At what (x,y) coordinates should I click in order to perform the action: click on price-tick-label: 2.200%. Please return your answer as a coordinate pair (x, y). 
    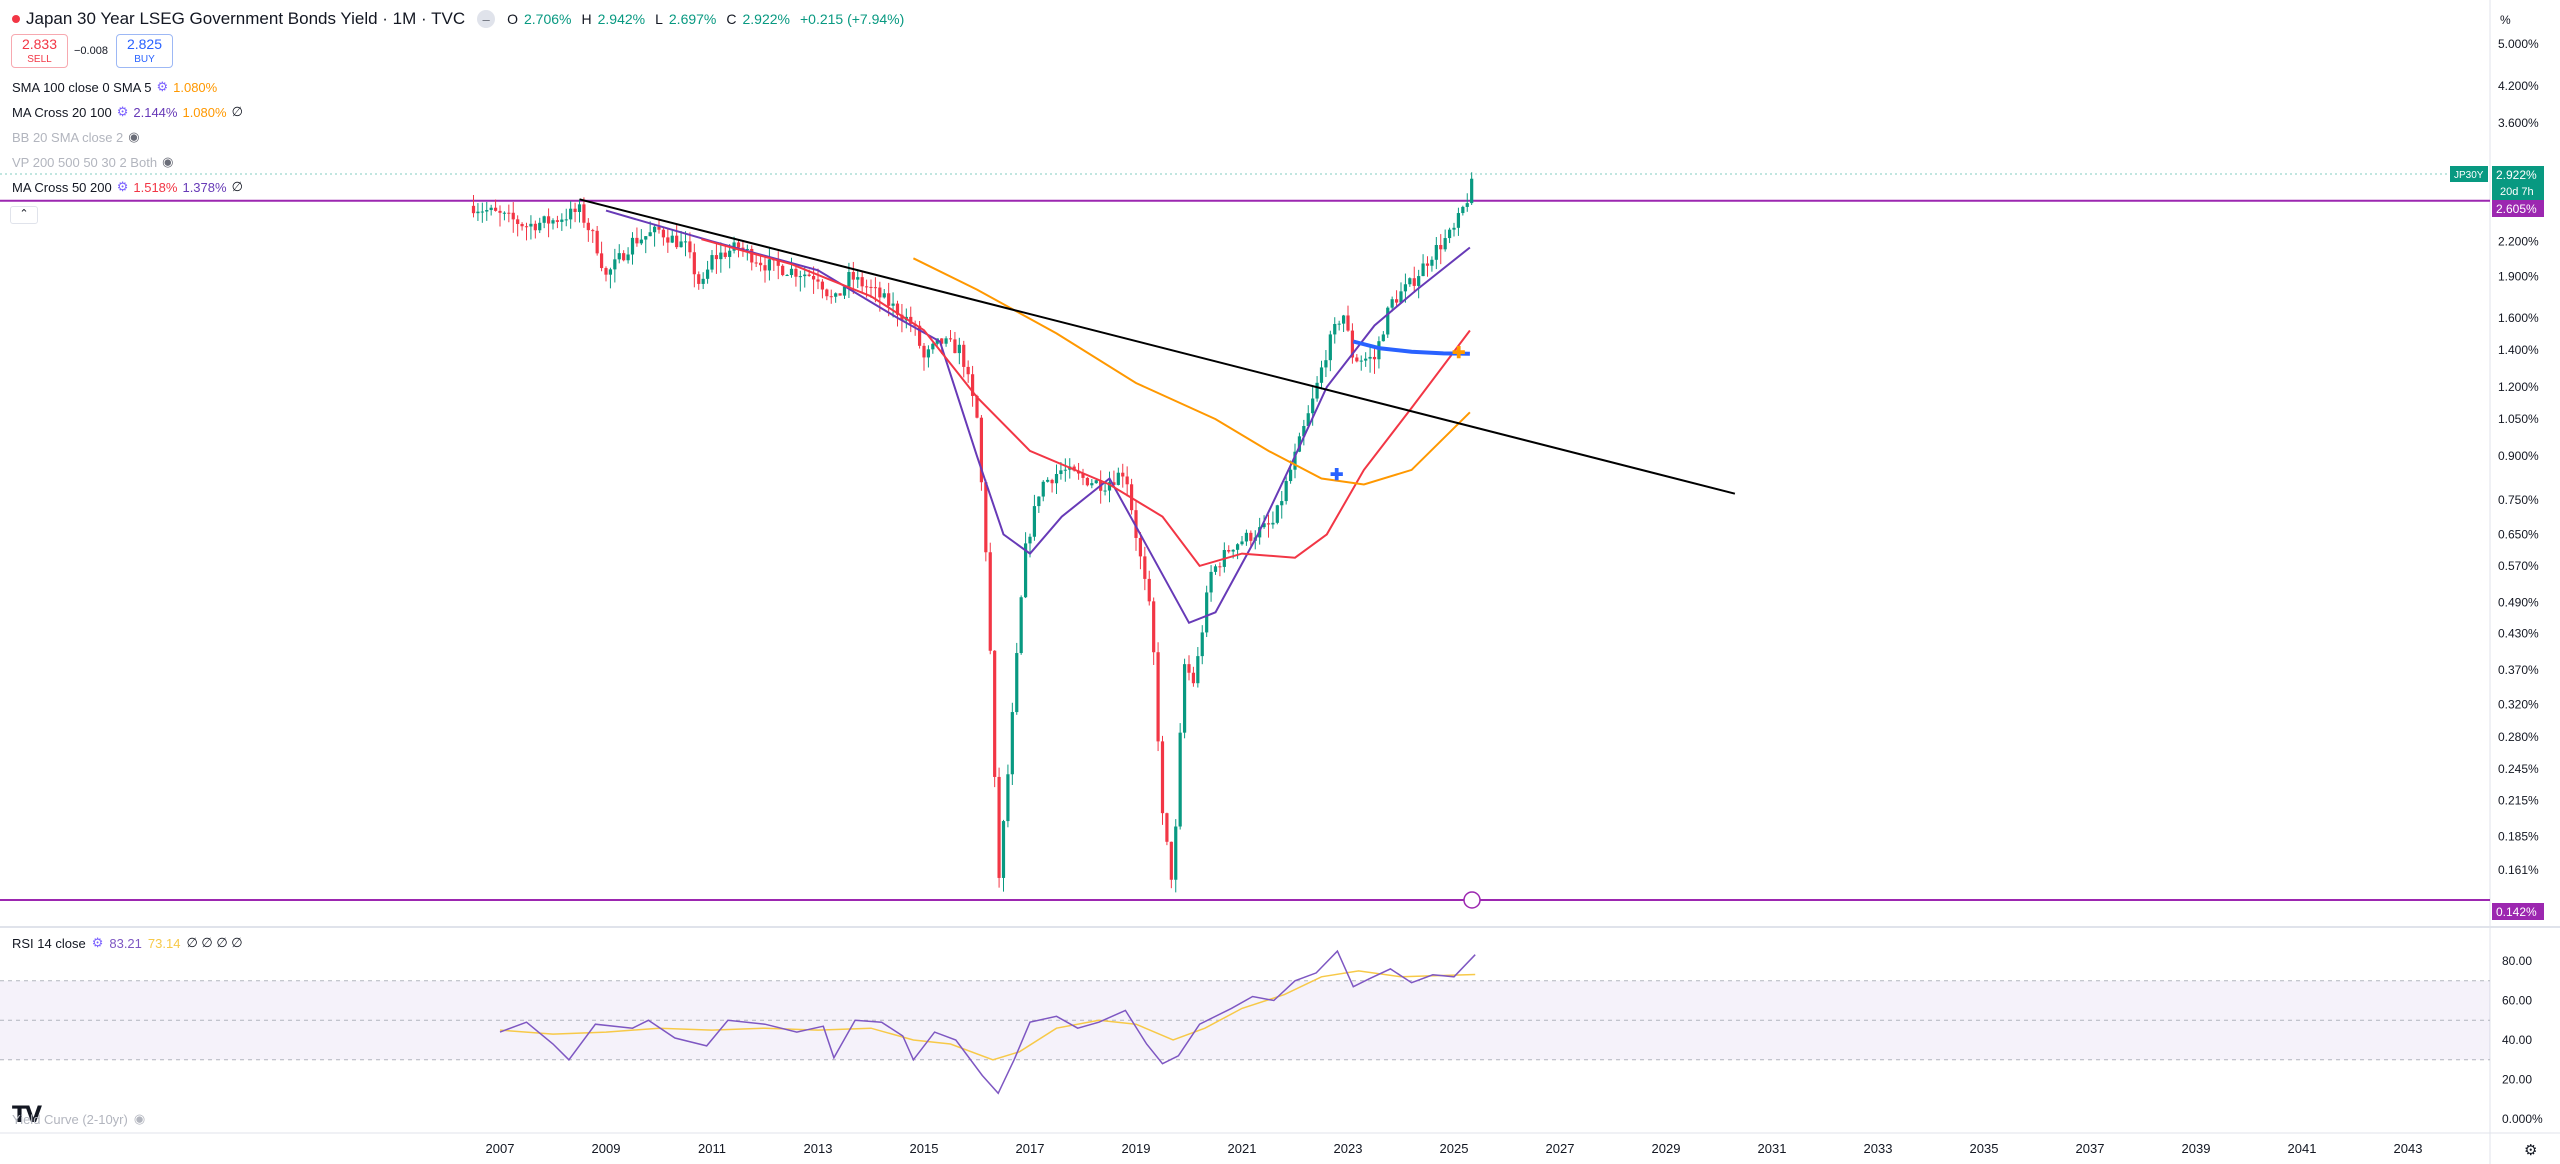
    Looking at the image, I should click on (2518, 241).